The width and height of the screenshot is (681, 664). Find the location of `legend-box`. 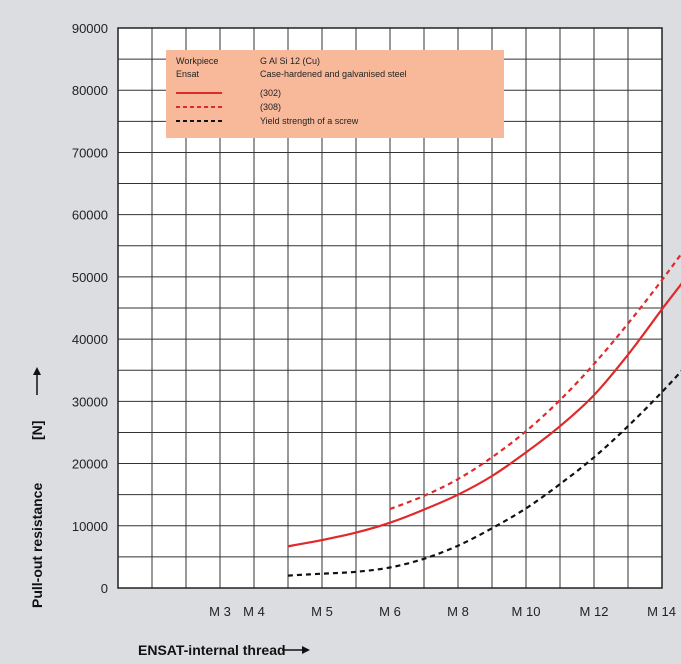

legend-box is located at coordinates (335, 94).